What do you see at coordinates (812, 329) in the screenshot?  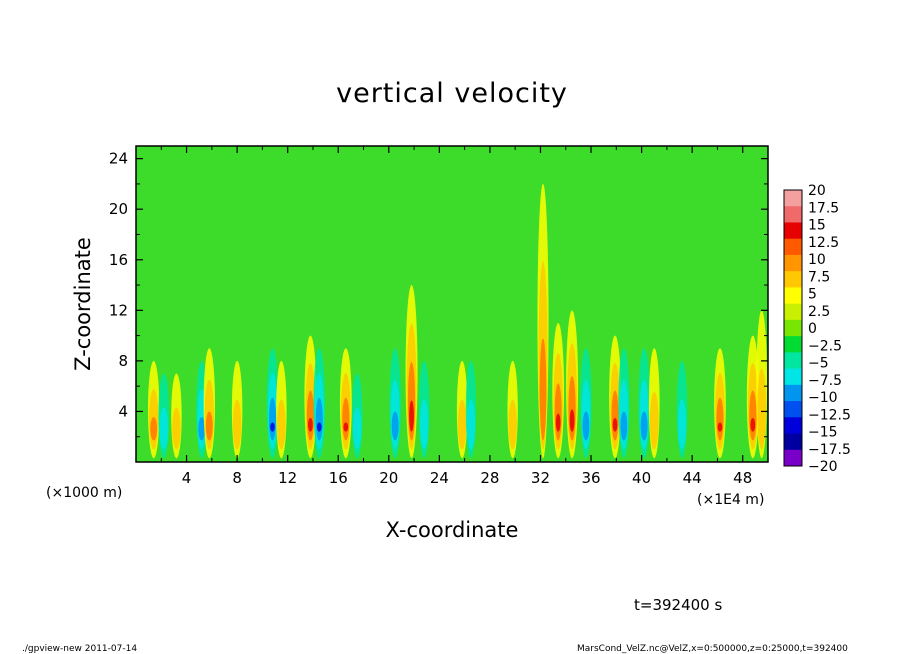 I see `colorbar-label: 0` at bounding box center [812, 329].